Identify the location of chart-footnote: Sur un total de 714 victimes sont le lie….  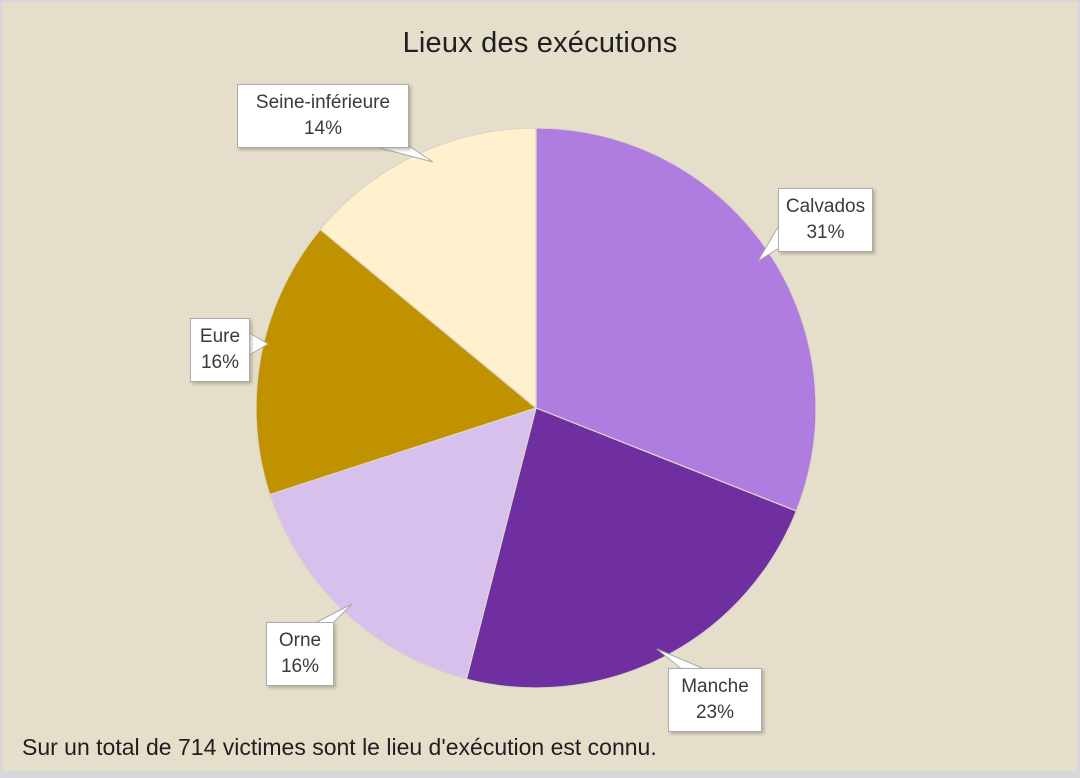
(339, 747).